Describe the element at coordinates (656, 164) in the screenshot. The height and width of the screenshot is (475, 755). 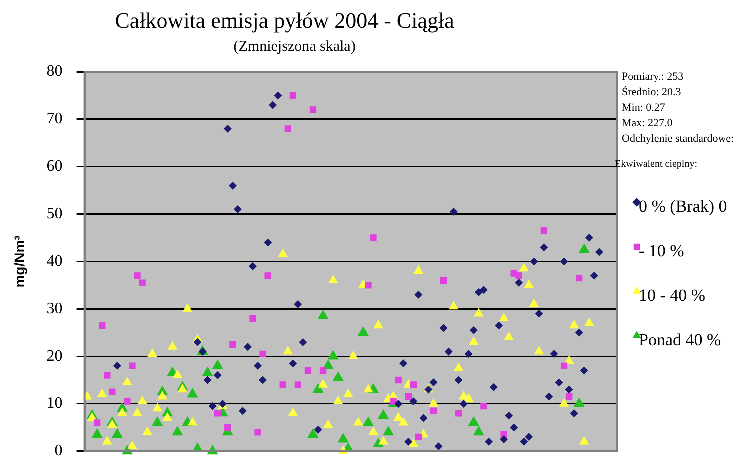
I see `legend-title: Ekwiwalent cieplny:` at that location.